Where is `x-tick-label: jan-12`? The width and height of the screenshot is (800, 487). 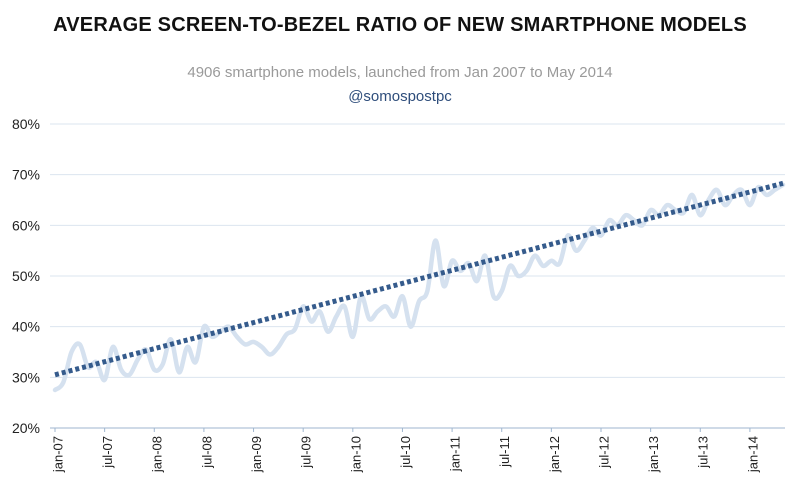
x-tick-label: jan-12 is located at coordinates (554, 454).